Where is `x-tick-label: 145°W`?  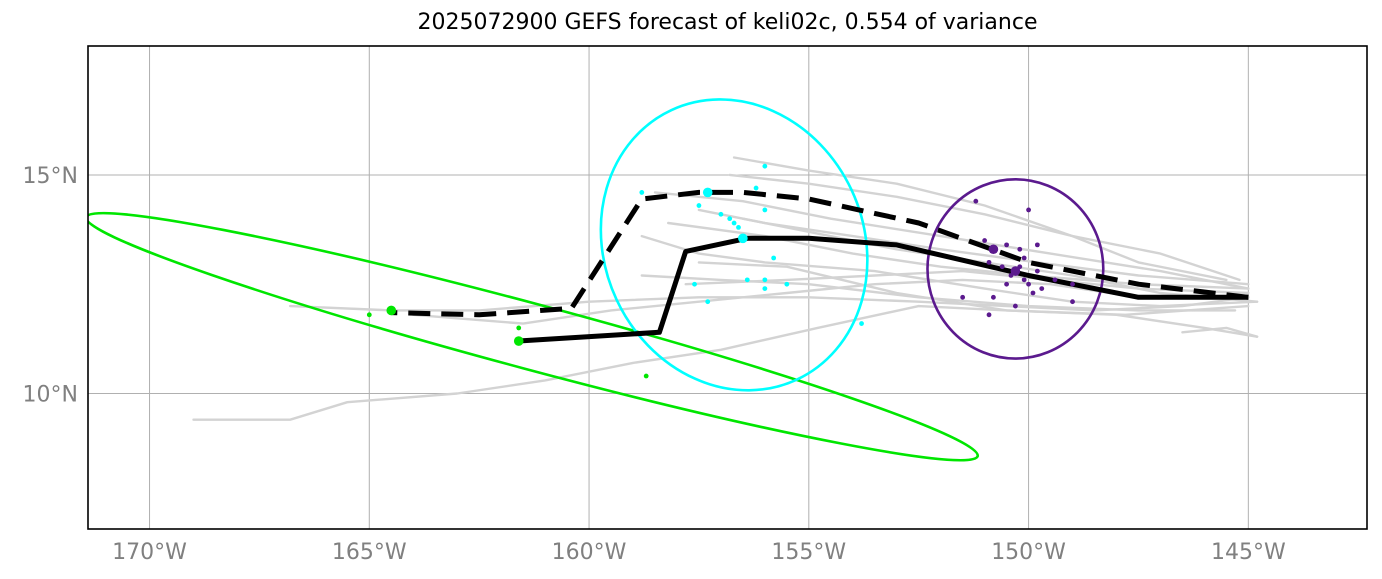 x-tick-label: 145°W is located at coordinates (1248, 552).